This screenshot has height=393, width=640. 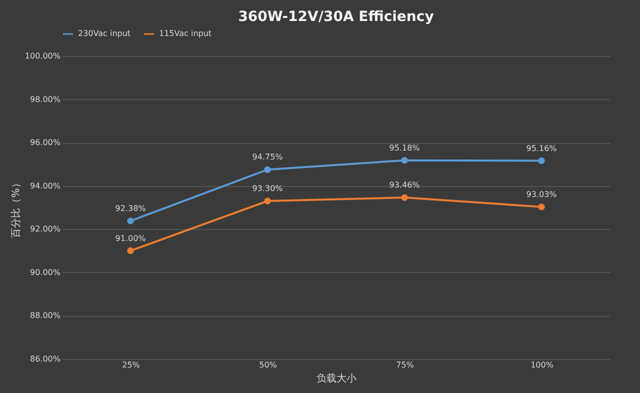 What do you see at coordinates (104, 33) in the screenshot?
I see `legend-label: 230Vac input` at bounding box center [104, 33].